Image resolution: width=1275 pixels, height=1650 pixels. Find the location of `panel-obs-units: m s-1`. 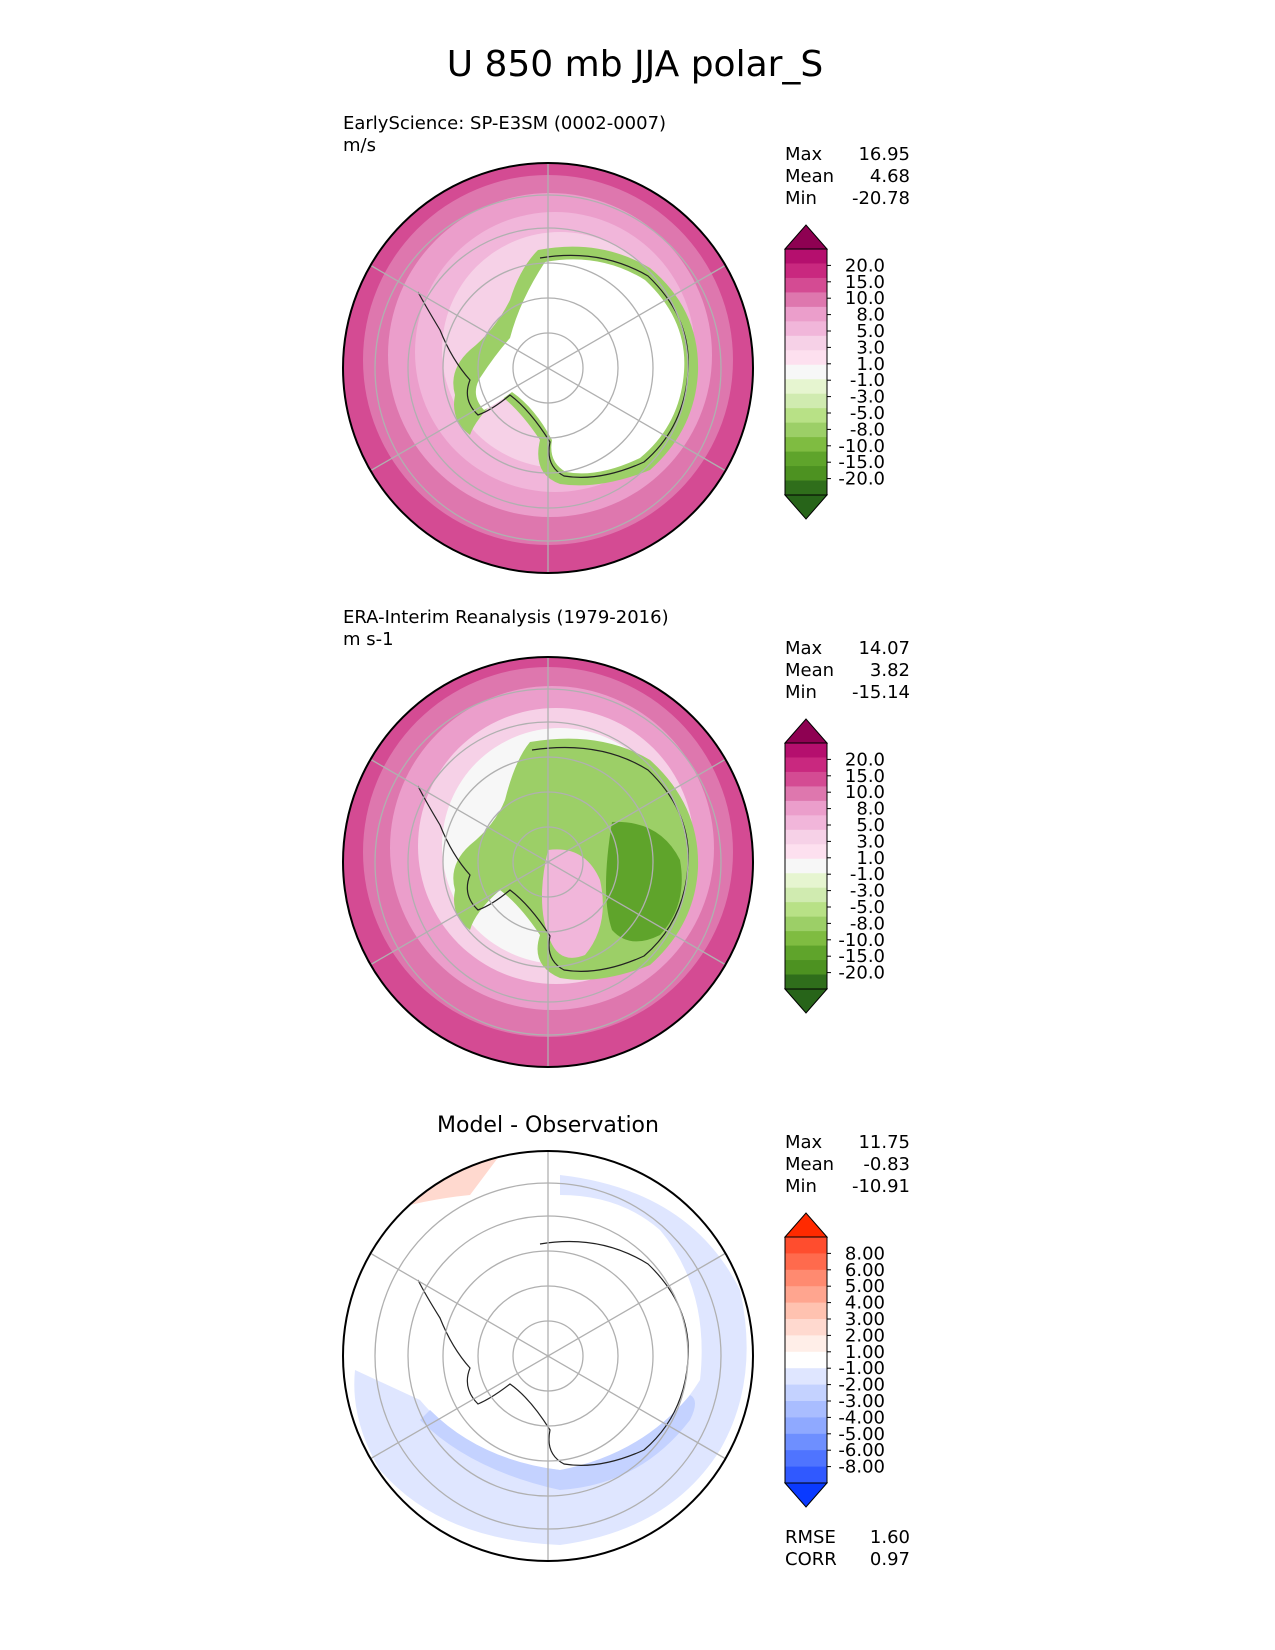

panel-obs-units: m s-1 is located at coordinates (368, 639).